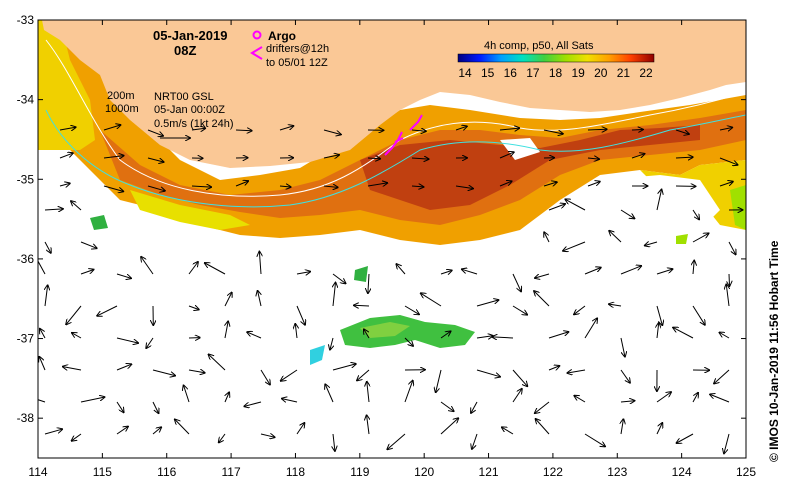 This screenshot has height=492, width=790. I want to click on colorbar-ramp, so click(556, 58).